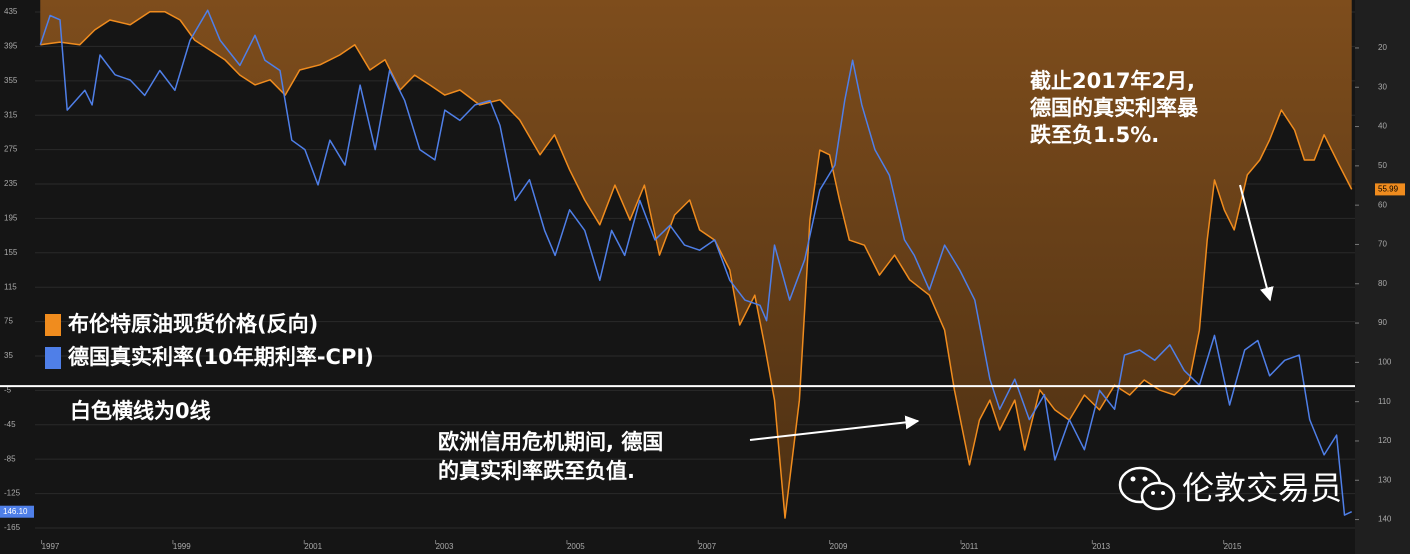 This screenshot has width=1410, height=554. Describe the element at coordinates (1382, 283) in the screenshot. I see `y2-tick-label: 80` at that location.